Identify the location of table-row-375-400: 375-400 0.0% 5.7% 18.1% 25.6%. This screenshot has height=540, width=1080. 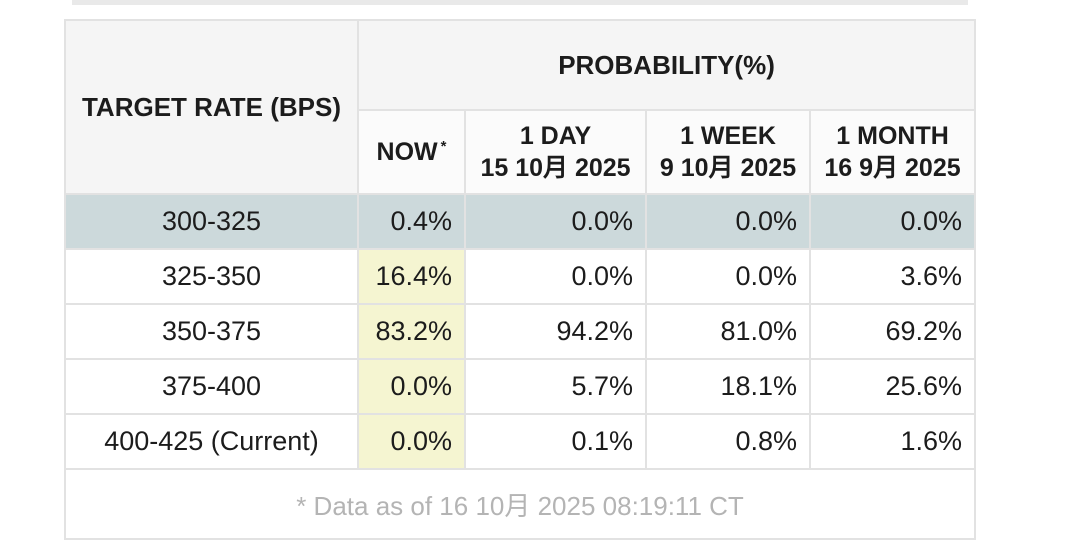
(520, 386).